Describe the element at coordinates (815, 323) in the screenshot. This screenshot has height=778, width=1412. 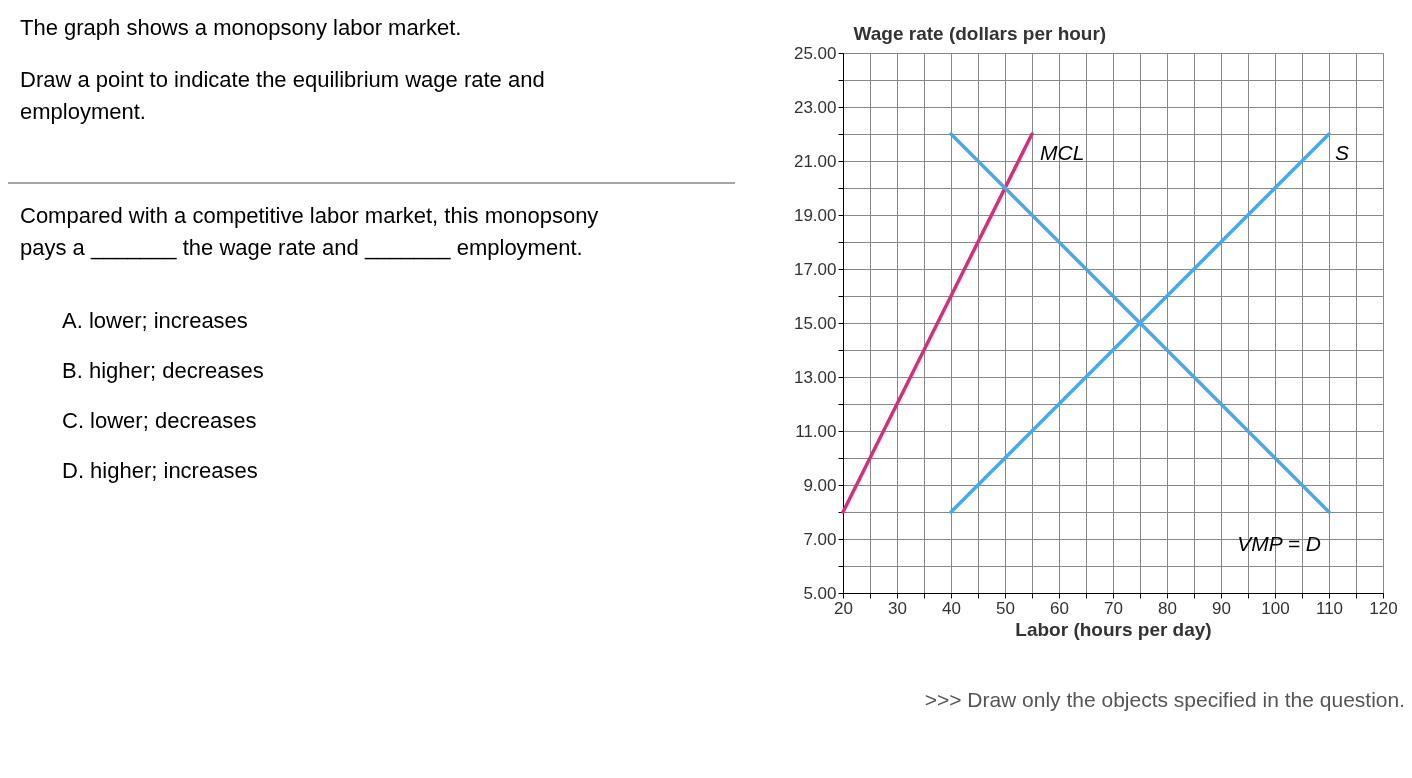
I see `y-tick-label: 15.00` at that location.